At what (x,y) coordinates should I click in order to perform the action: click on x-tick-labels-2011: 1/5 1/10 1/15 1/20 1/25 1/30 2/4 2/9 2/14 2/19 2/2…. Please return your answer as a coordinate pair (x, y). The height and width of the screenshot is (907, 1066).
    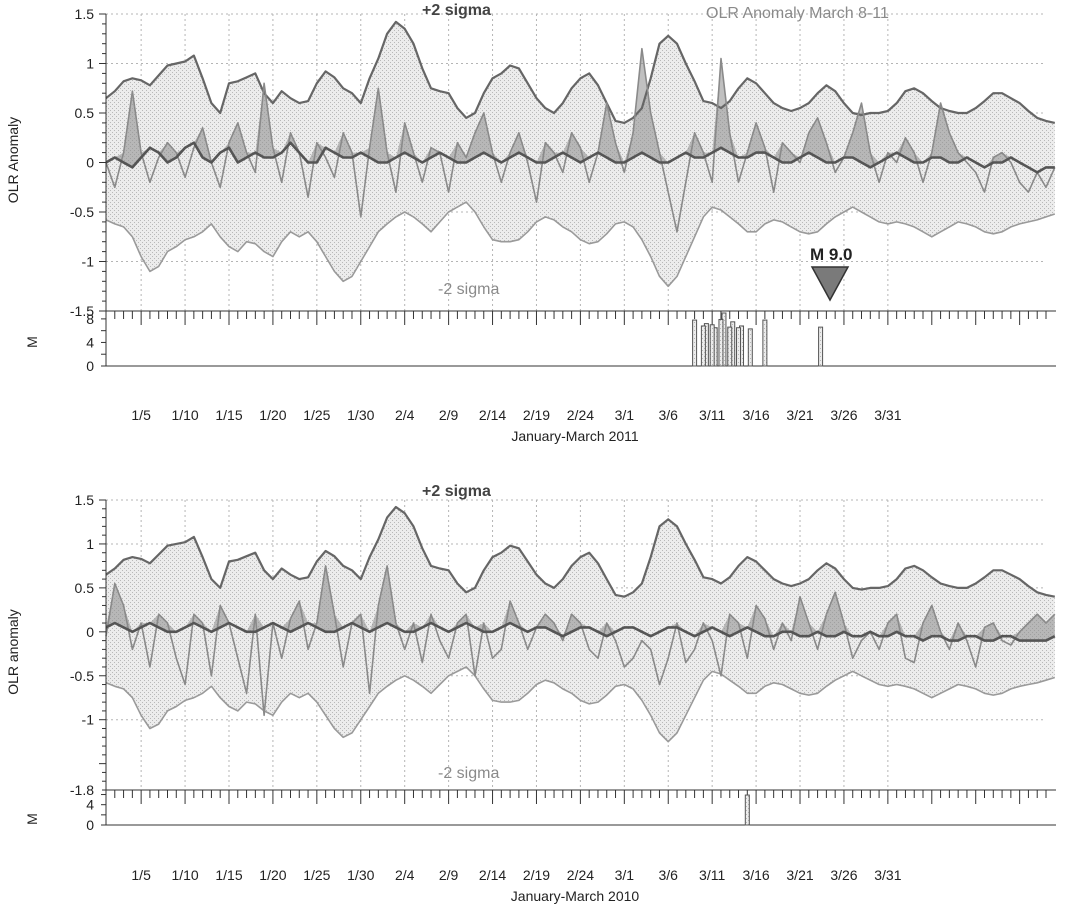
    Looking at the image, I should click on (516, 415).